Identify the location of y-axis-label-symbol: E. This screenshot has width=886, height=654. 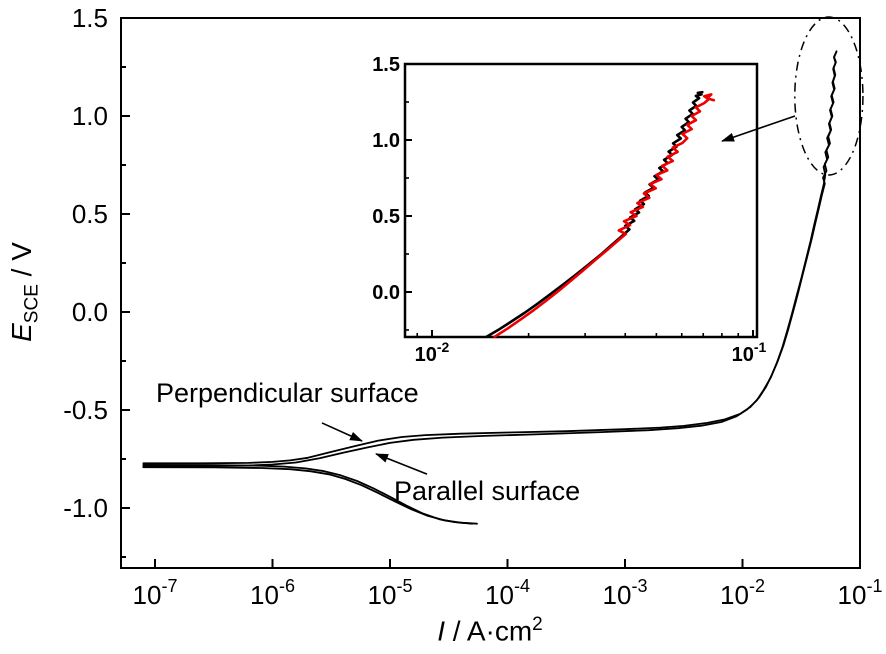
(21, 332).